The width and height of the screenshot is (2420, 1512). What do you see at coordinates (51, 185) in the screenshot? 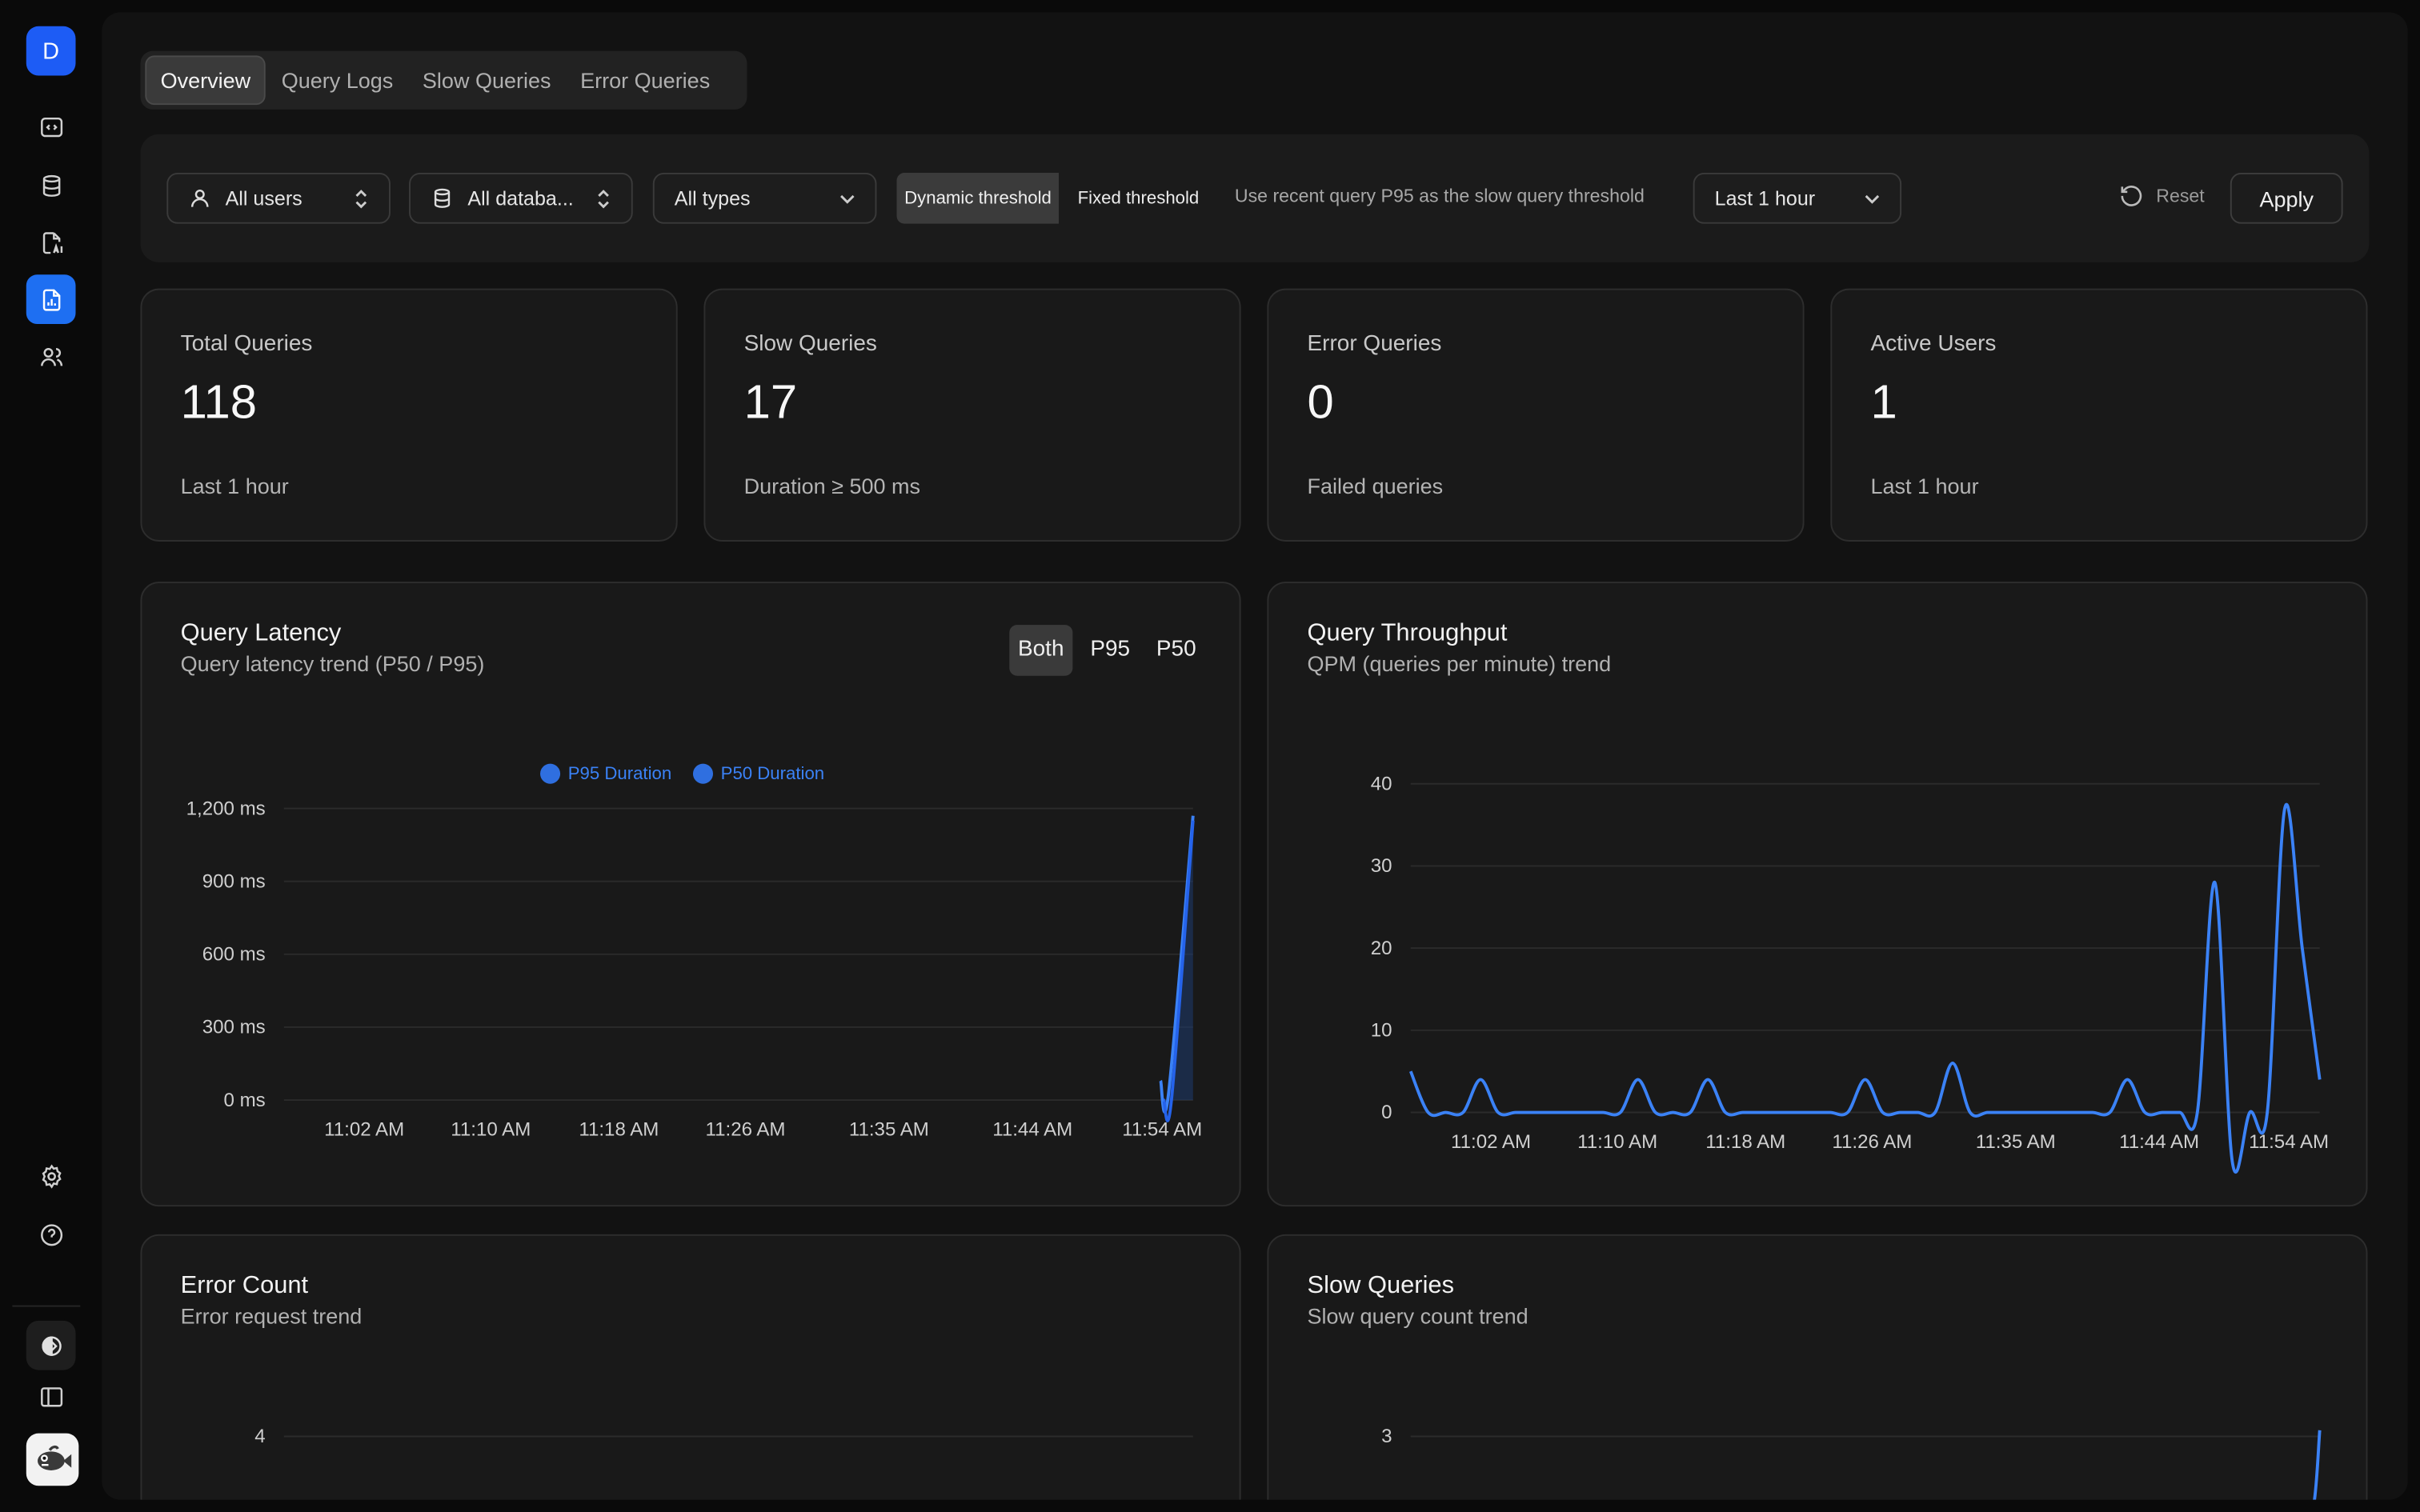
I see `database-nav` at bounding box center [51, 185].